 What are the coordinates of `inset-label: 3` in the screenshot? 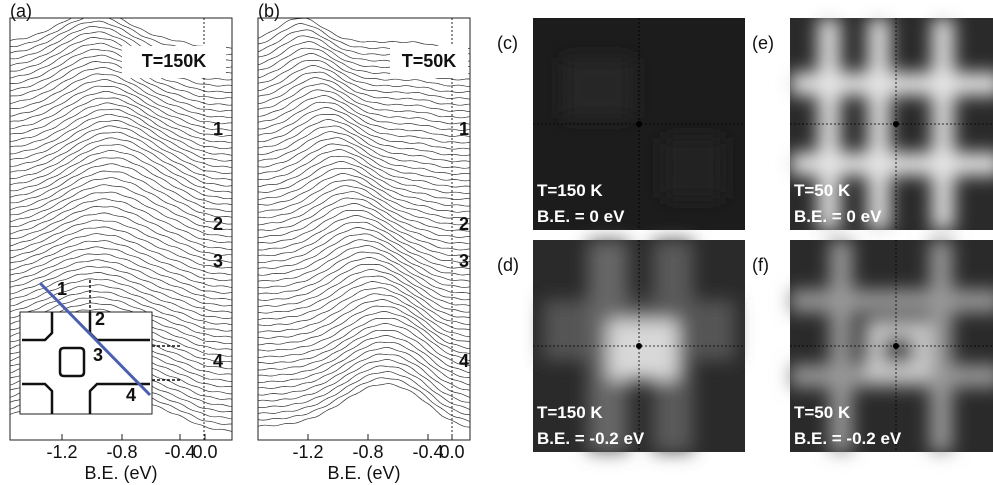 It's located at (98, 355).